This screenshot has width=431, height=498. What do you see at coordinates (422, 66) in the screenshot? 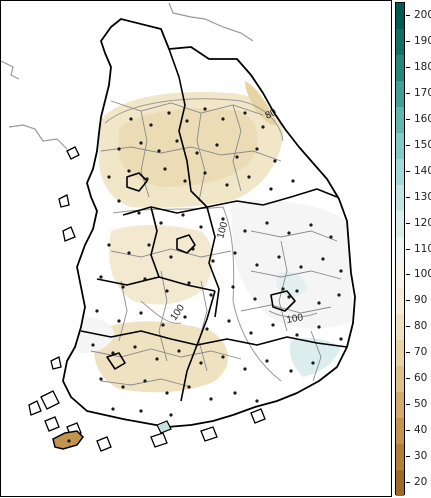
I see `colorbar-tick-label: 180` at bounding box center [422, 66].